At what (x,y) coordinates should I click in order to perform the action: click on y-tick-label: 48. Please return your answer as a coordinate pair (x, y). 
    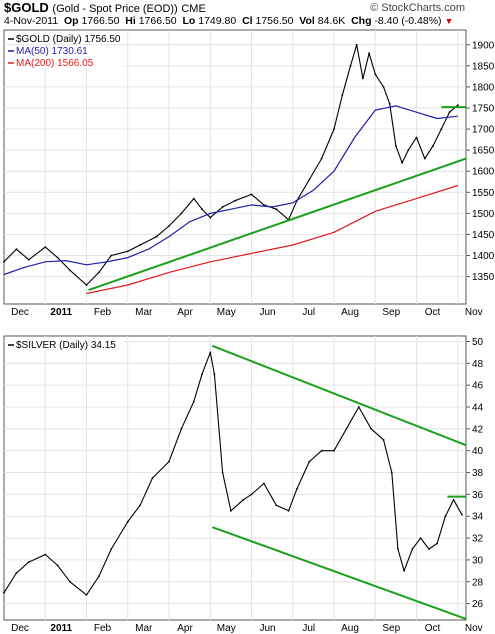
    Looking at the image, I should click on (478, 364).